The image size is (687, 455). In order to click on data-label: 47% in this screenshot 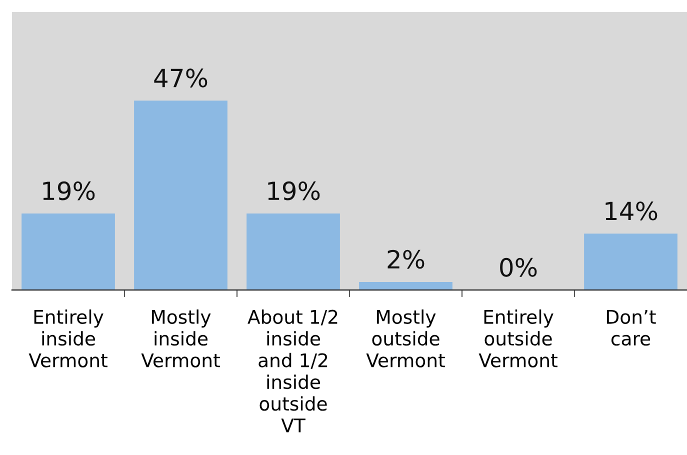, I will do `click(181, 78)`.